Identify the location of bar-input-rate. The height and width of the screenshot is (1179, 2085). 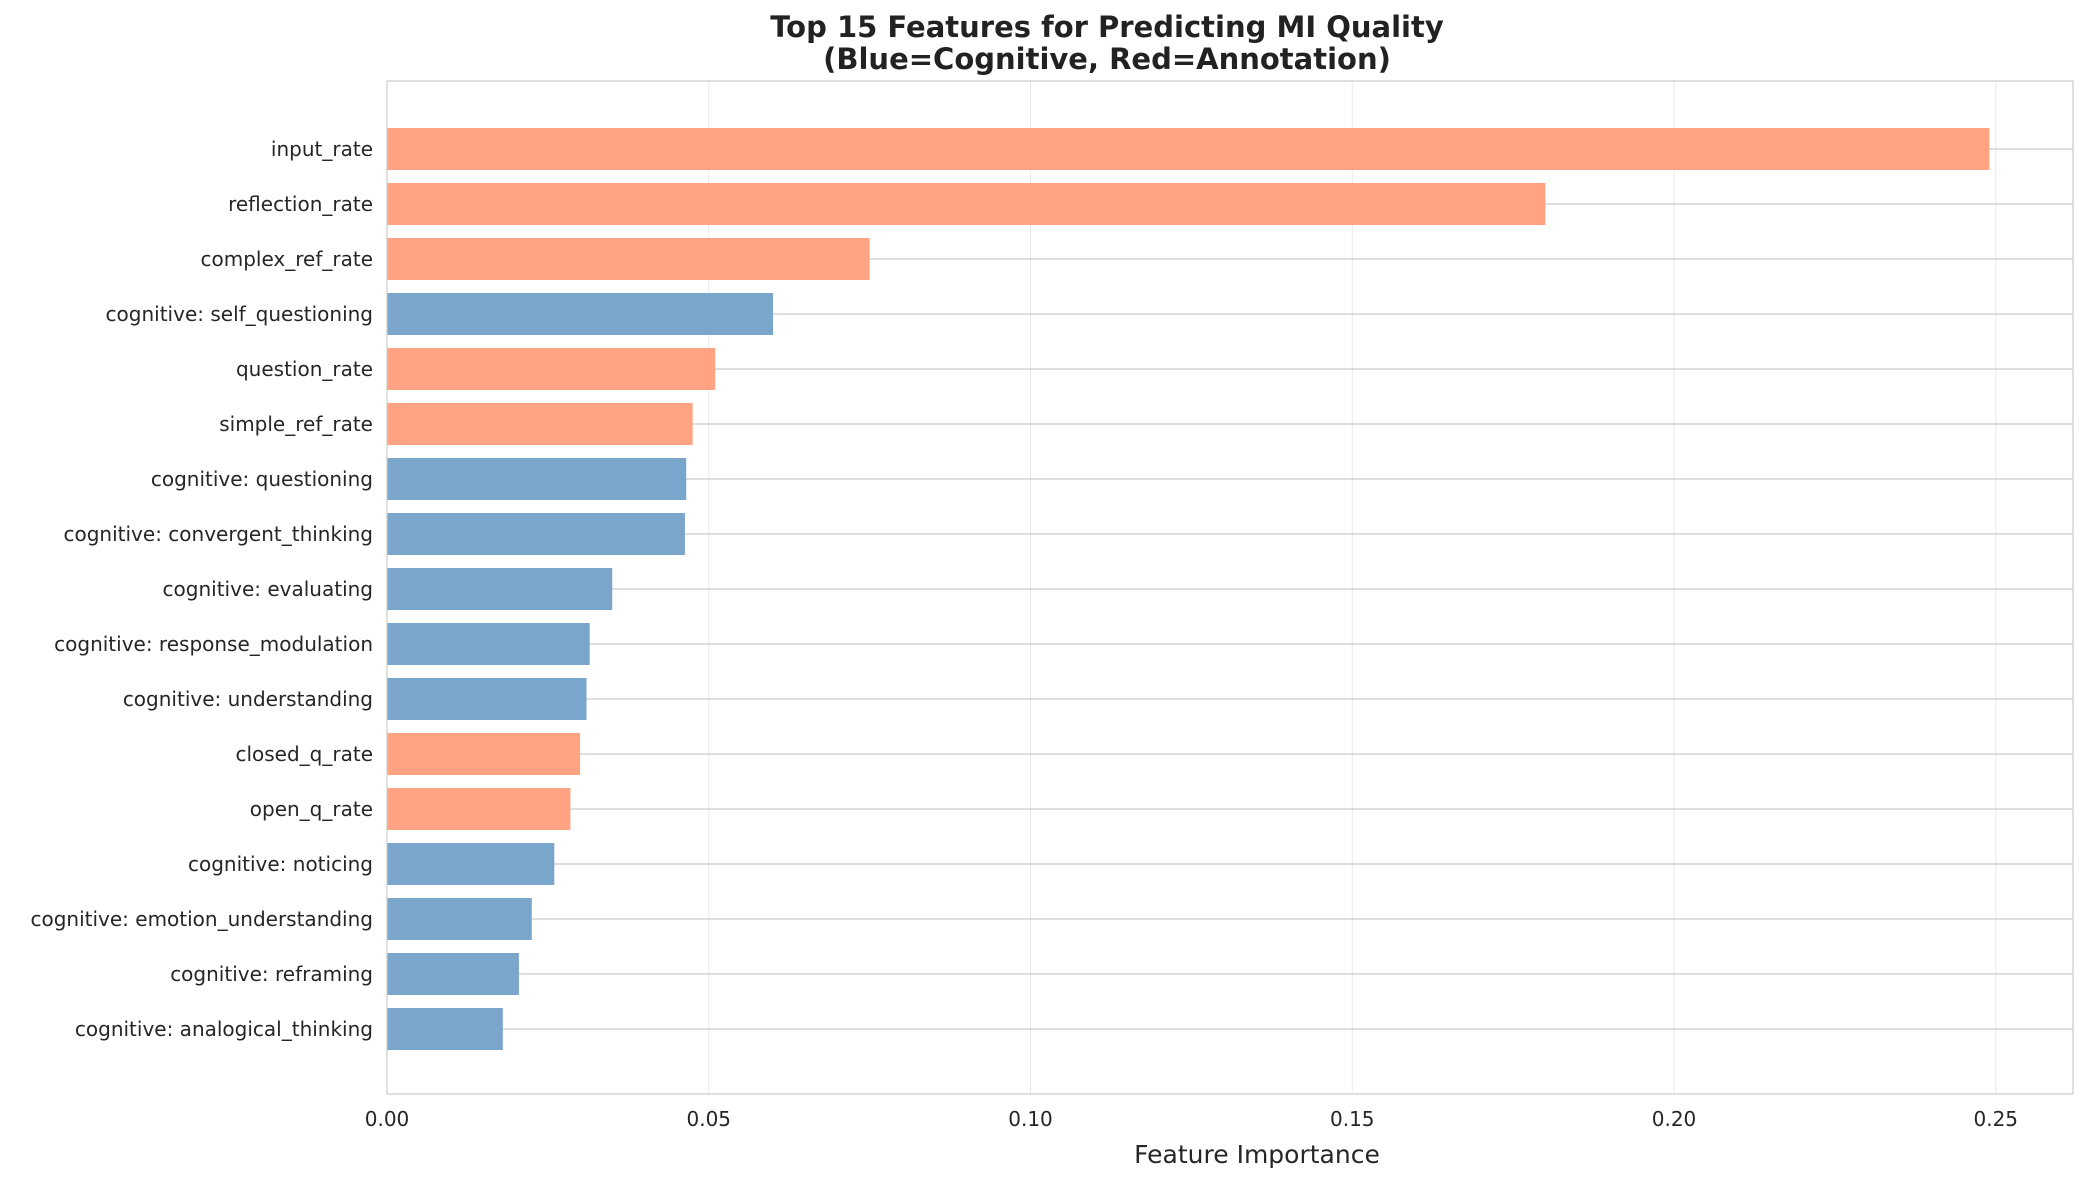
(1188, 149).